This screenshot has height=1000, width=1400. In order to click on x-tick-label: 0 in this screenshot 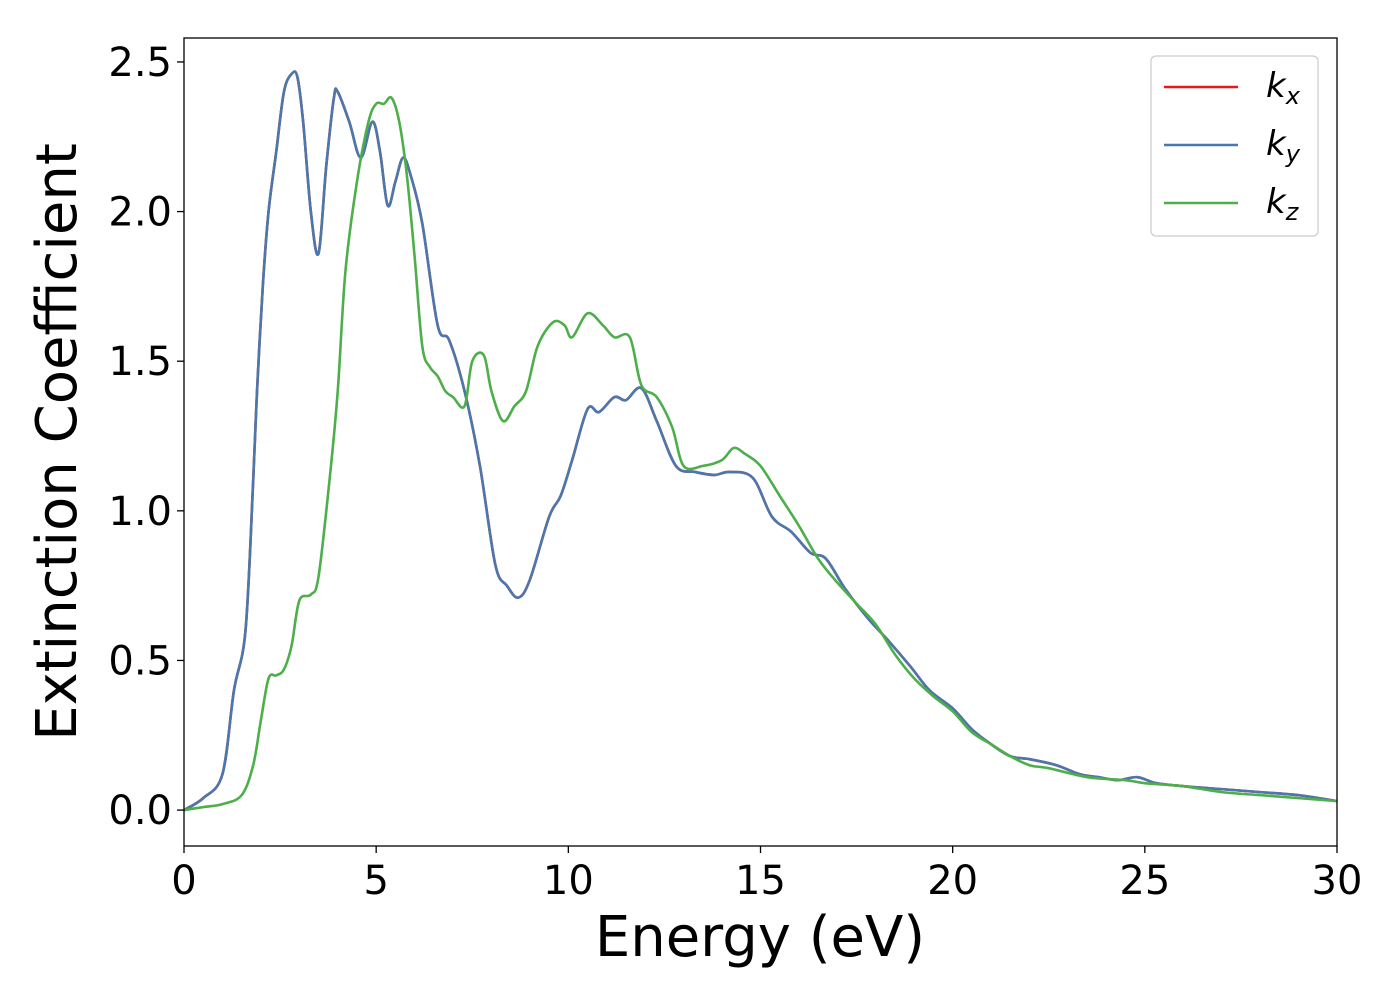, I will do `click(183, 881)`.